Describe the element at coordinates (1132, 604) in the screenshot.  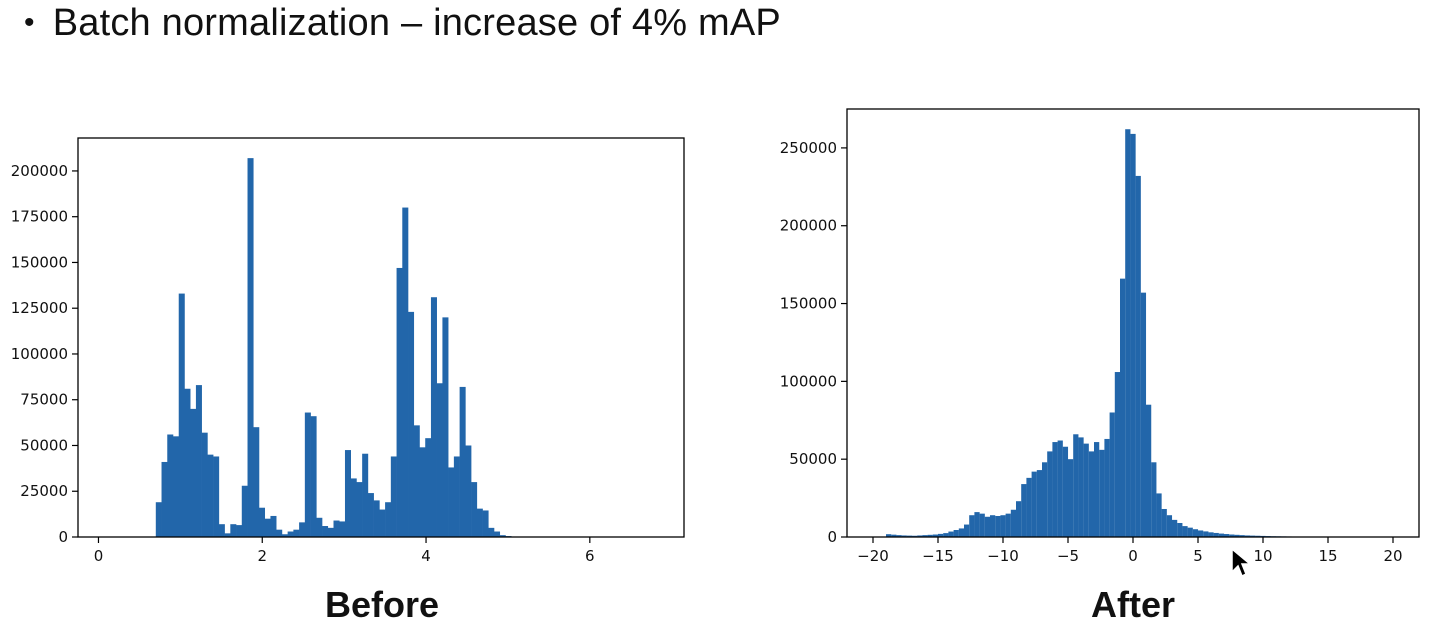
I see `after-caption: After` at that location.